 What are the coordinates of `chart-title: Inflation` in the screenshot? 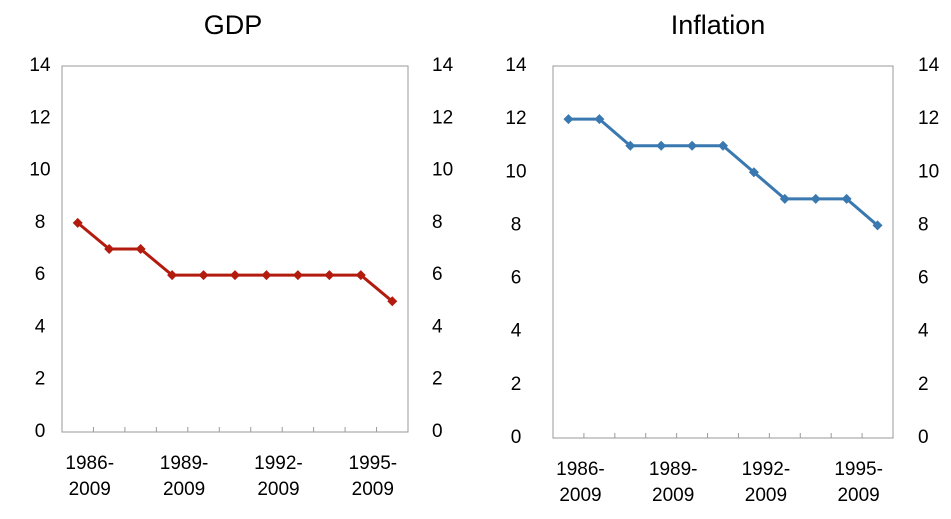 It's located at (718, 25).